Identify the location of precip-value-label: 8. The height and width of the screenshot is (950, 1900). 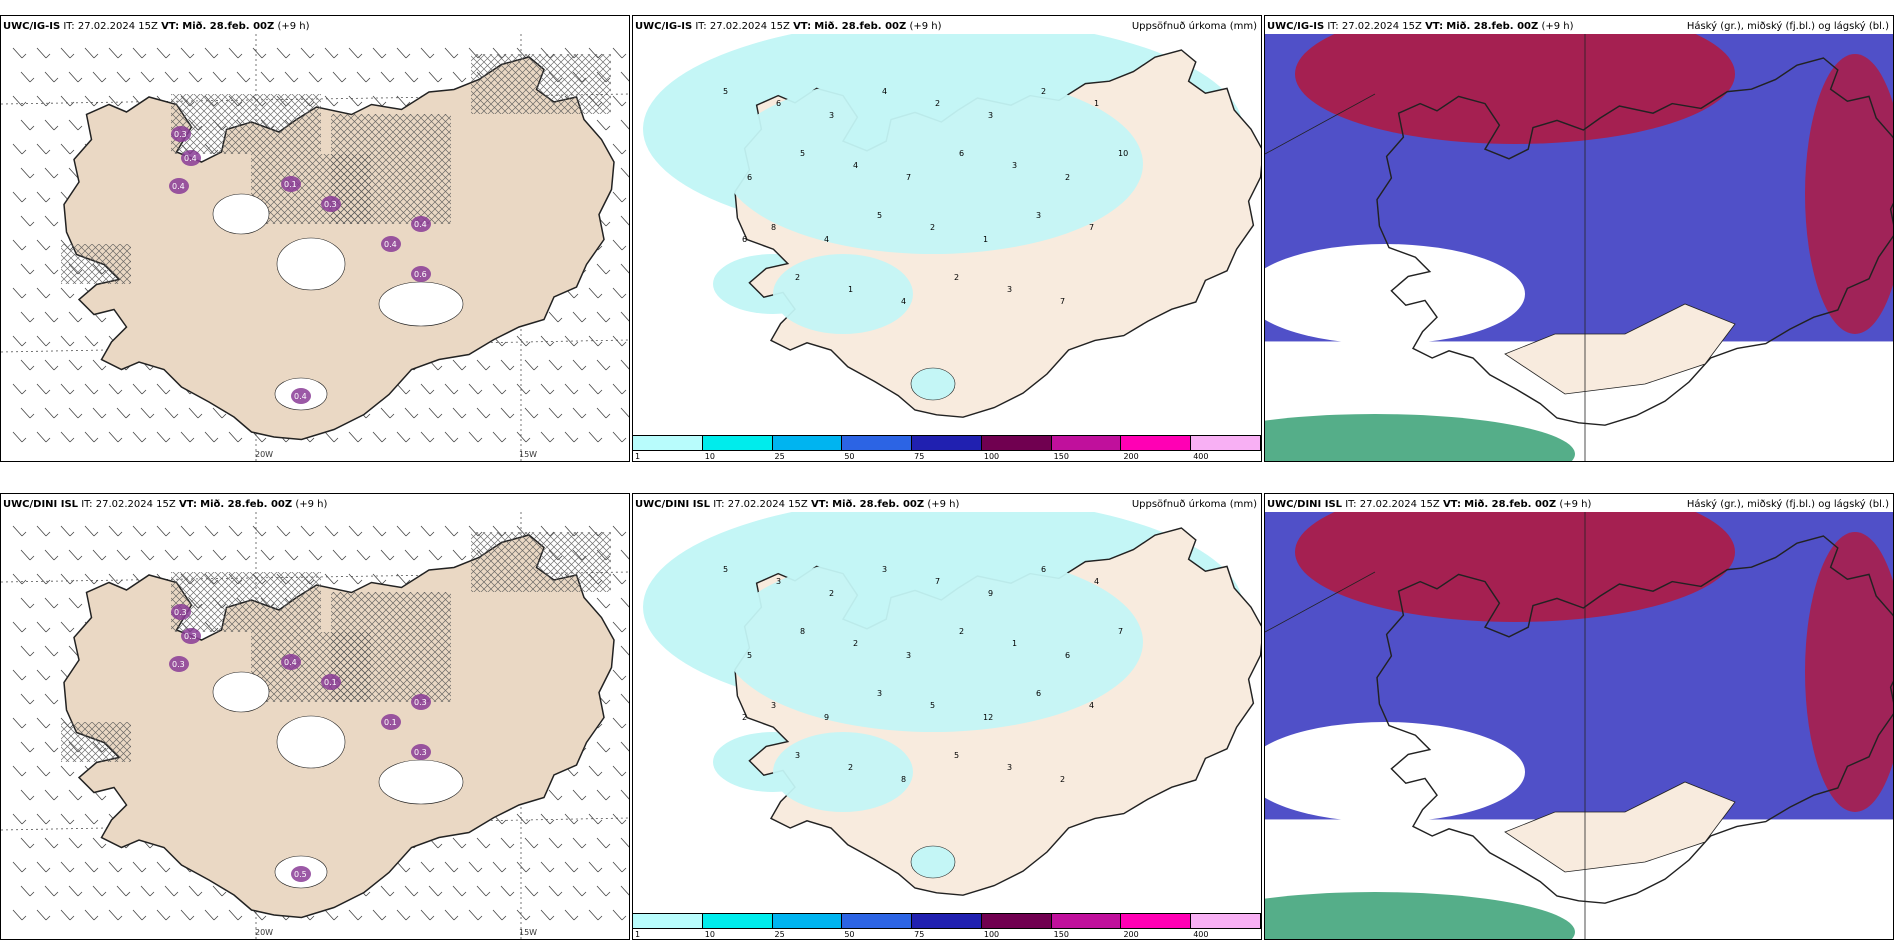
(903, 779).